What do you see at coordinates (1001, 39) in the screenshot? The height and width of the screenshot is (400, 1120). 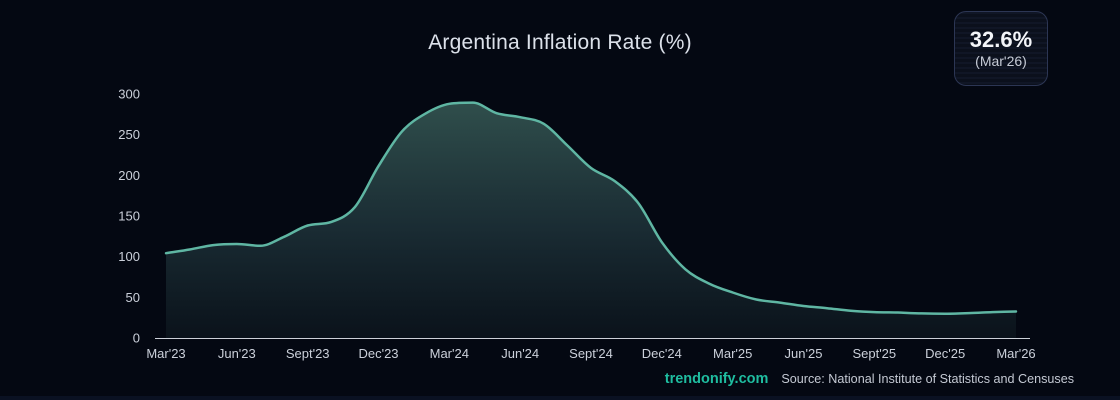 I see `latest-value: 32.6%` at bounding box center [1001, 39].